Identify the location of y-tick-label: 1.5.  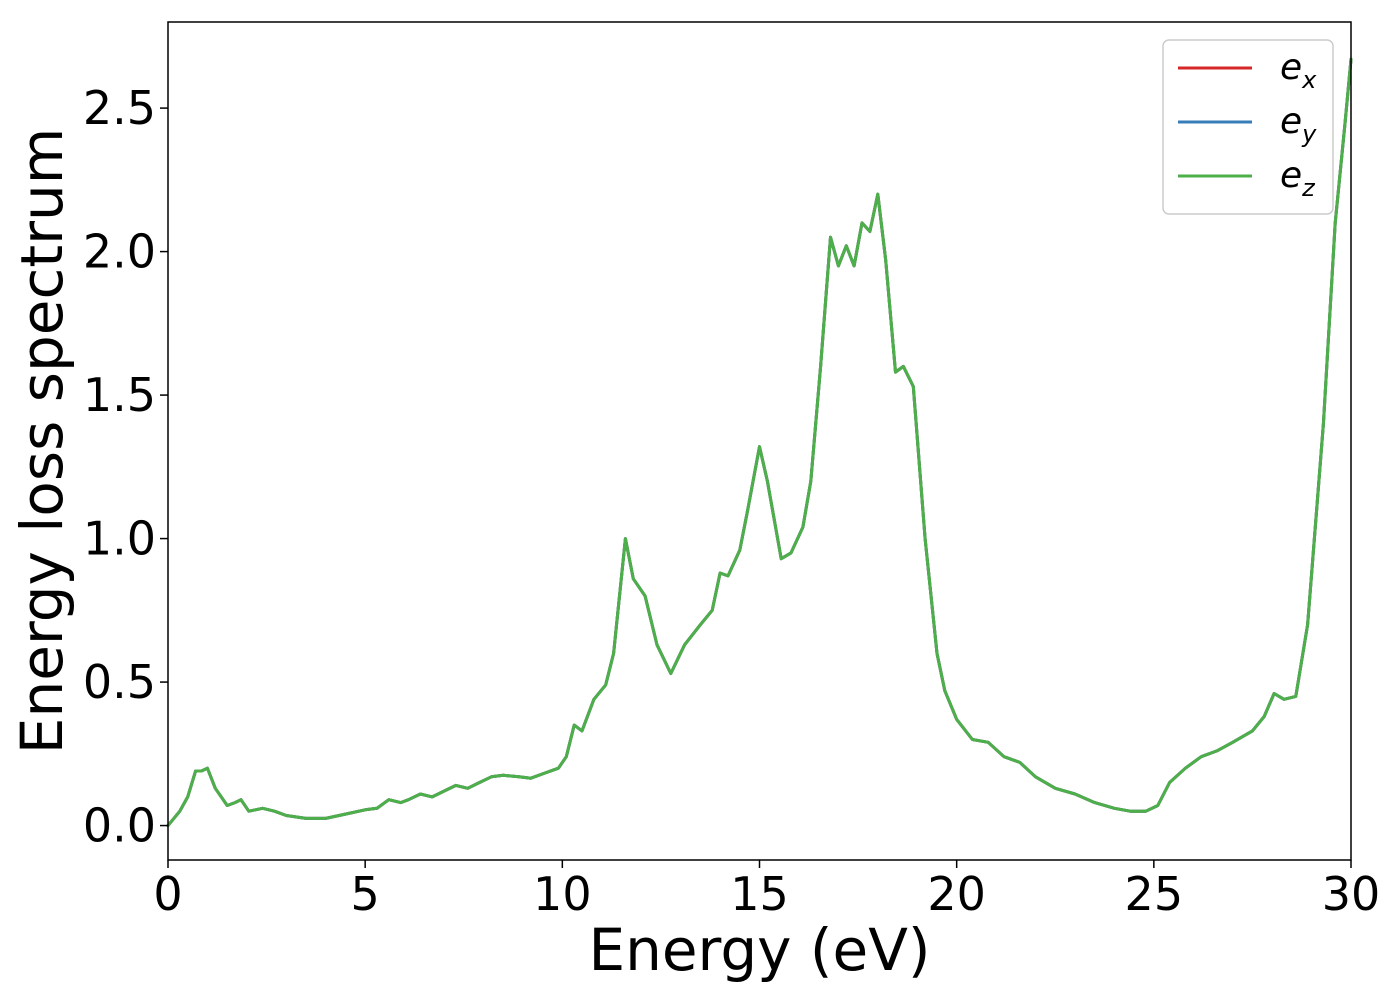
(119, 395).